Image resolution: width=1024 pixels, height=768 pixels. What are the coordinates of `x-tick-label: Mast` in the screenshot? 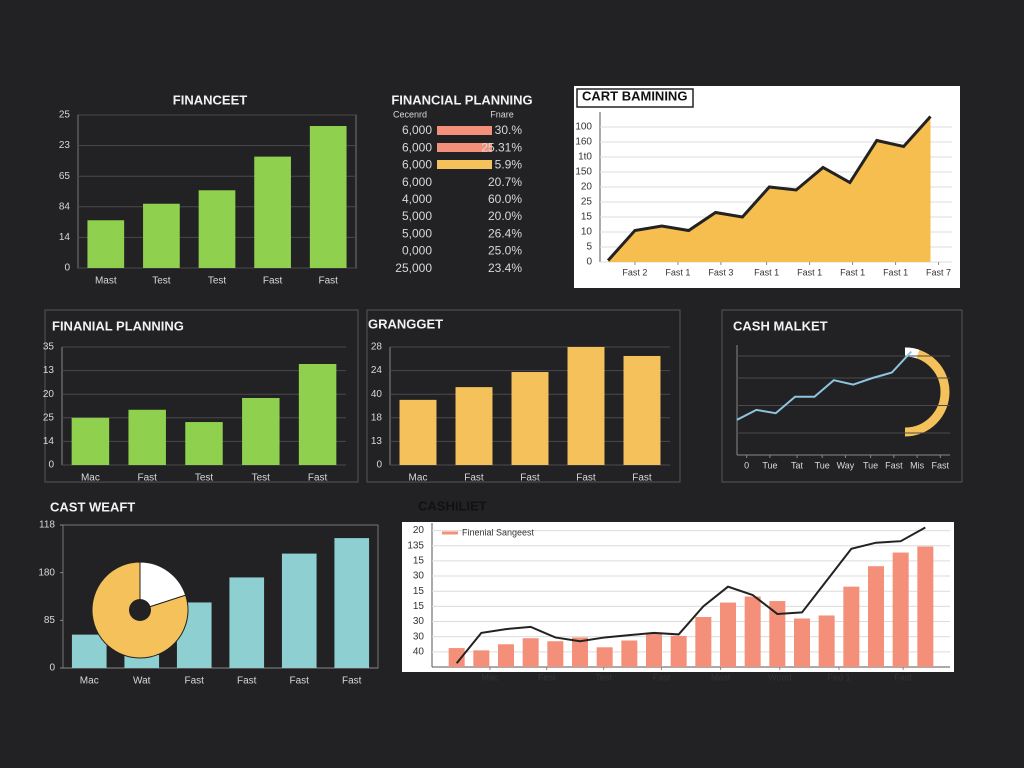 It's located at (721, 677).